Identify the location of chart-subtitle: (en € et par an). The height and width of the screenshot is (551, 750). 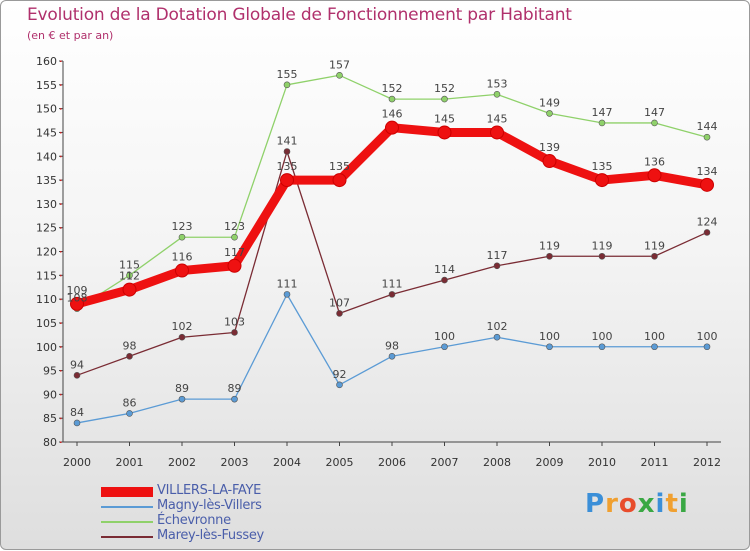
(70, 35).